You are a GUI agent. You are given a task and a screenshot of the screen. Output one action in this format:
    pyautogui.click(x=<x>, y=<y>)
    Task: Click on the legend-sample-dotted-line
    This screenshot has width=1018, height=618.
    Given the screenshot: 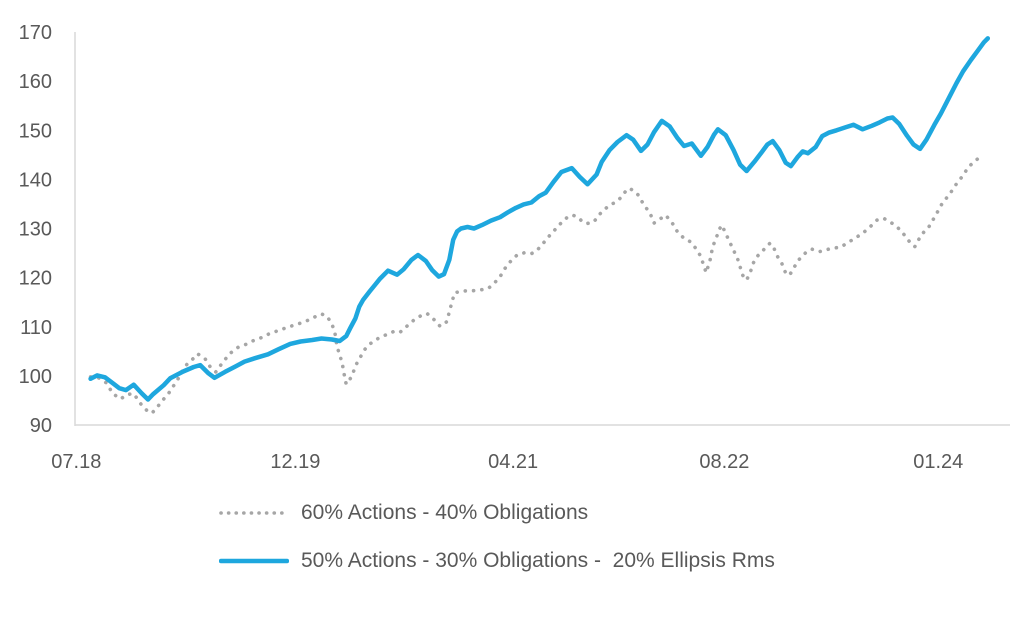 What is the action you would take?
    pyautogui.click(x=254, y=513)
    